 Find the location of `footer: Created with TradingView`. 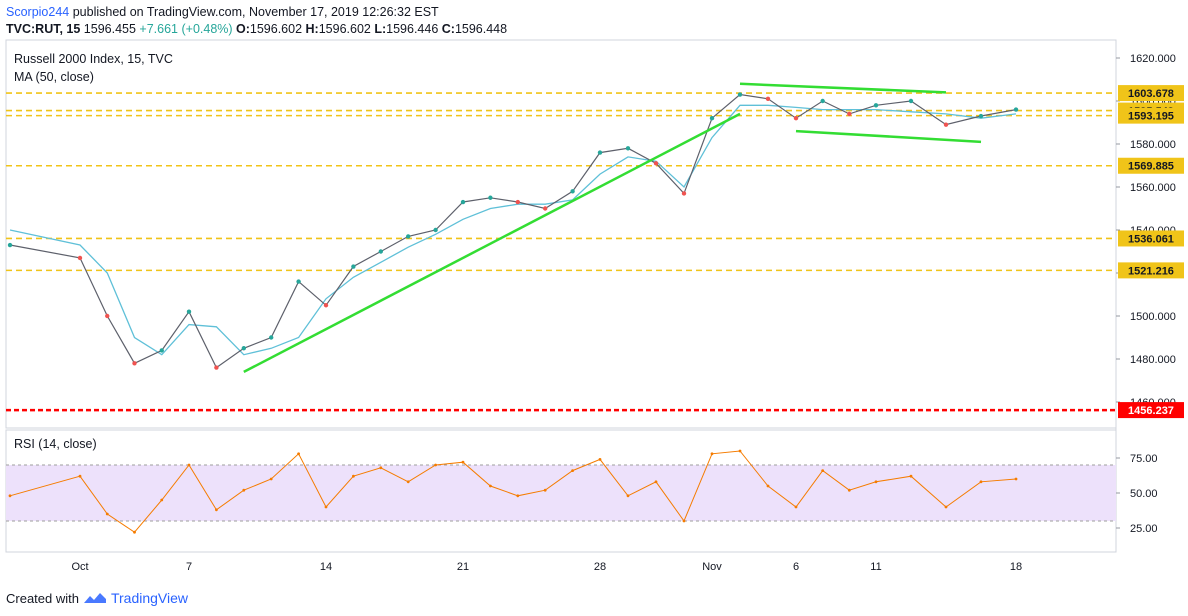

footer: Created with TradingView is located at coordinates (97, 598).